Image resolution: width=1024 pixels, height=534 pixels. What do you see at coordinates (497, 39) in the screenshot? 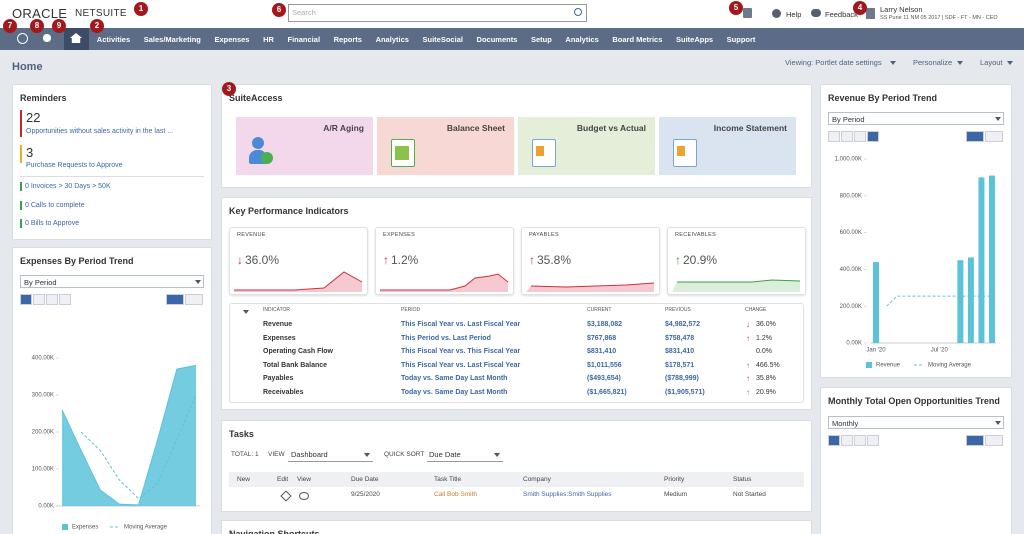
I see `nav-item: Documents` at bounding box center [497, 39].